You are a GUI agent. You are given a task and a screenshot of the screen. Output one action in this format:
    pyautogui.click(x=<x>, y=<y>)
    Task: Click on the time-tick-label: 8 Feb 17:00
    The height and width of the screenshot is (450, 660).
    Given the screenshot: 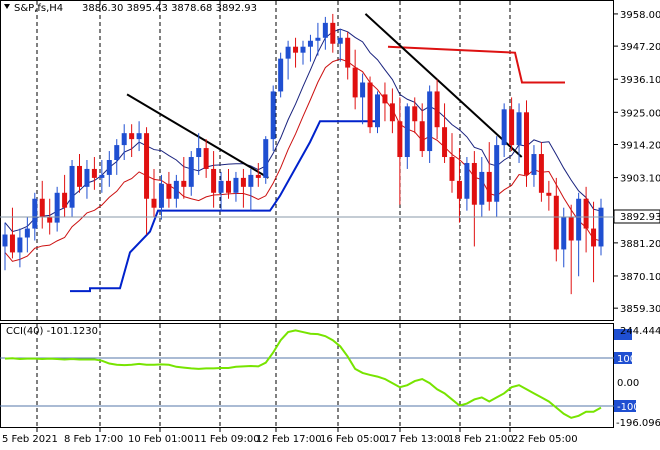 What is the action you would take?
    pyautogui.click(x=93, y=439)
    